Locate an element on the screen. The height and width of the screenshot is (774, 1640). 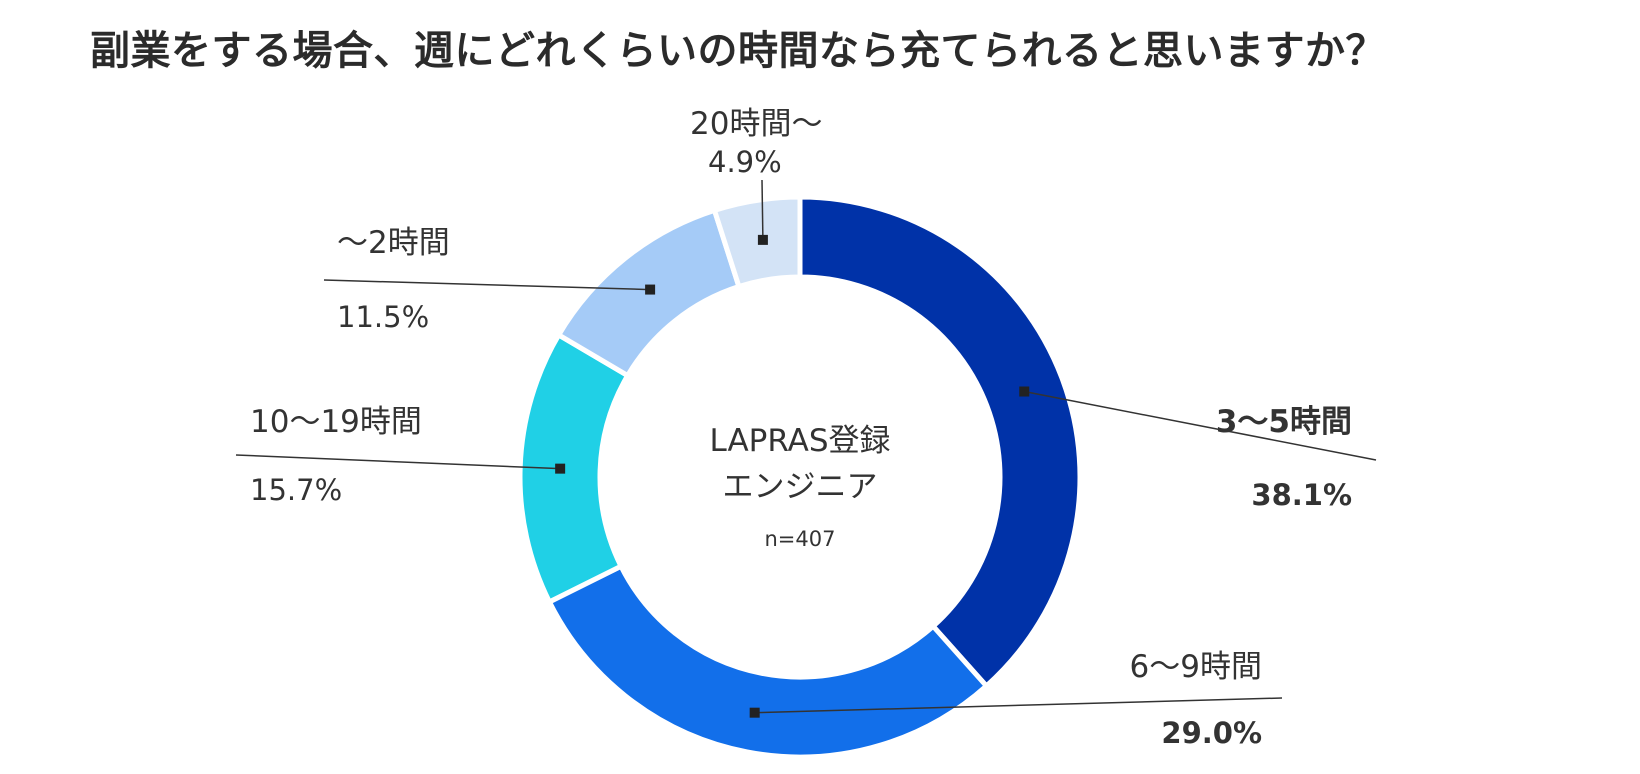
center-label-line1: LAPRAS登録 is located at coordinates (799, 441).